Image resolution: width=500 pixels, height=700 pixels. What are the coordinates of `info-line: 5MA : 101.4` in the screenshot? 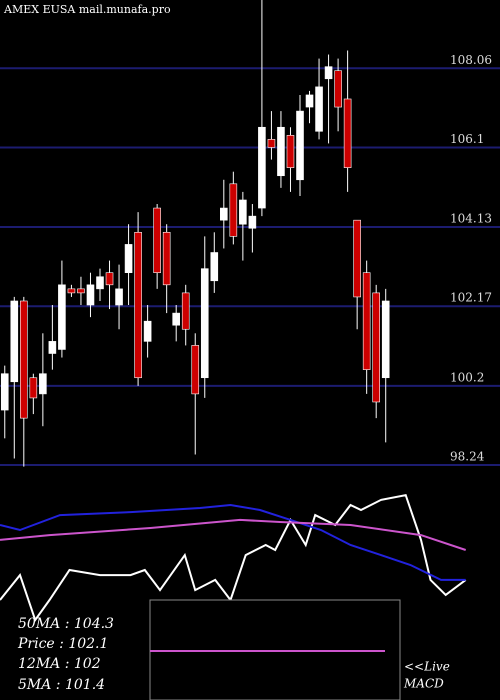 It's located at (61, 685).